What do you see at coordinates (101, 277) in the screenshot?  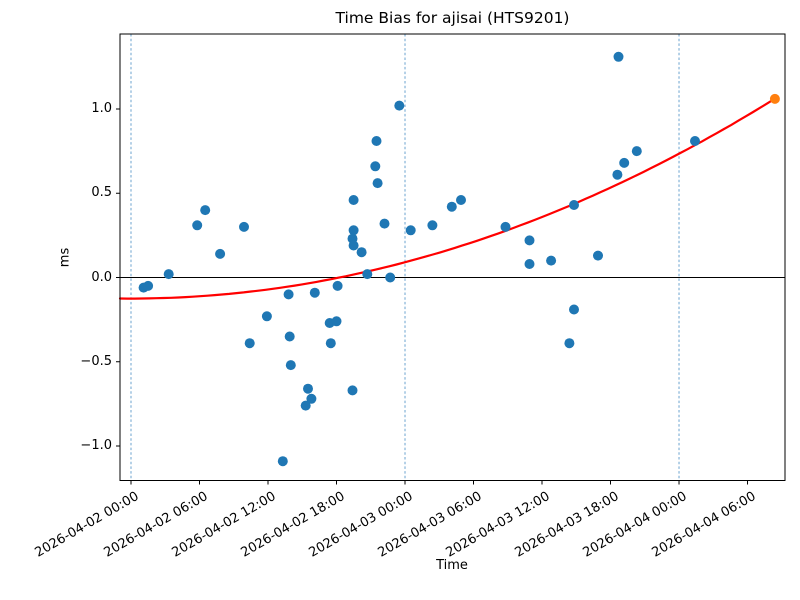 I see `y-tick-label: 0.0` at bounding box center [101, 277].